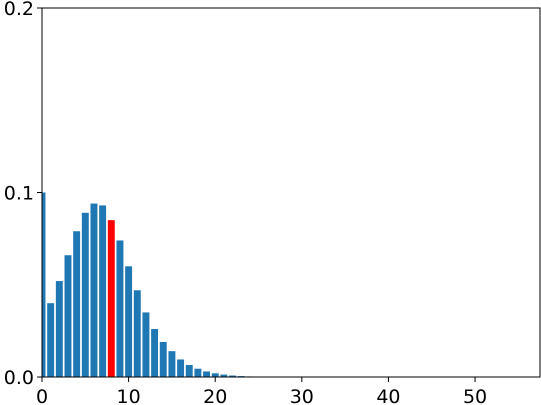  What do you see at coordinates (129, 395) in the screenshot?
I see `x-tick-label: 10` at bounding box center [129, 395].